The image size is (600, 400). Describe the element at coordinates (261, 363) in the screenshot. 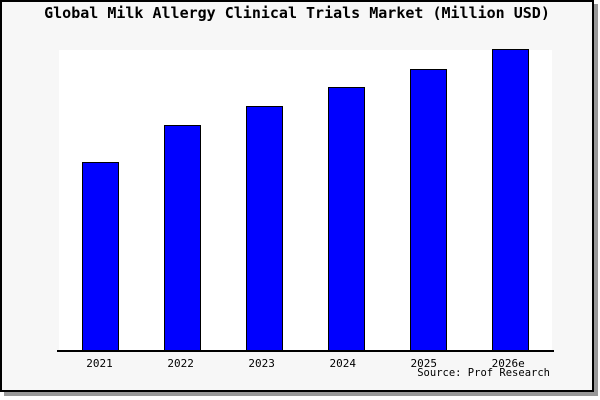

I see `x-label-2023: 2023` at that location.